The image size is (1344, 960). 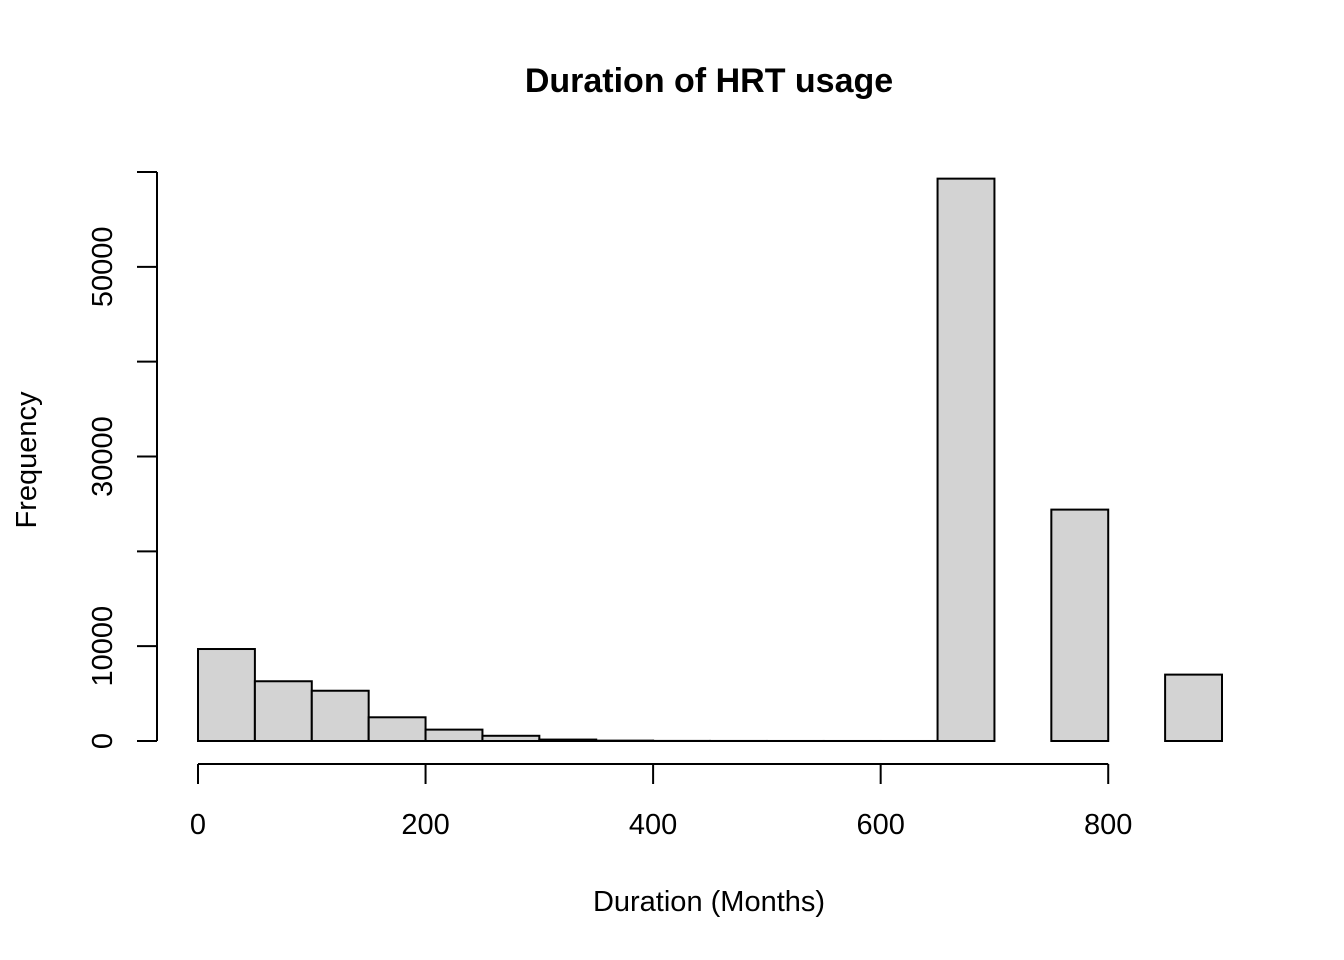 I want to click on x-tick-label-3: 600, so click(x=880, y=825).